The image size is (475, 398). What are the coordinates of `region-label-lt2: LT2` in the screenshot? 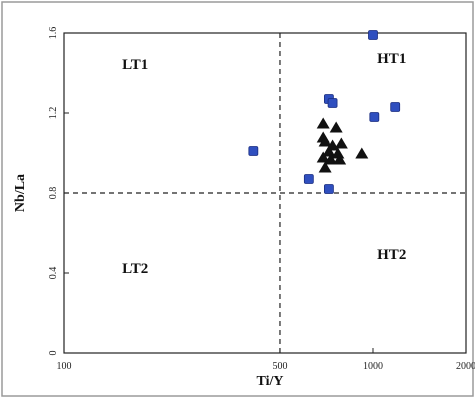 It's located at (135, 269).